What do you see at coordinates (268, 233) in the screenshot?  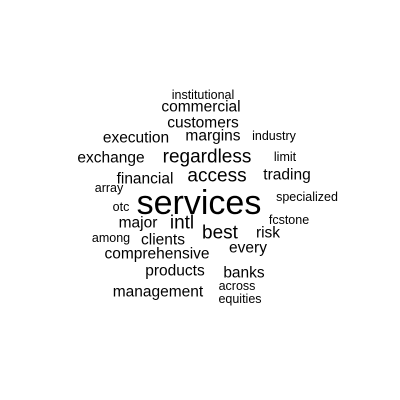 I see `word-risk: risk` at bounding box center [268, 233].